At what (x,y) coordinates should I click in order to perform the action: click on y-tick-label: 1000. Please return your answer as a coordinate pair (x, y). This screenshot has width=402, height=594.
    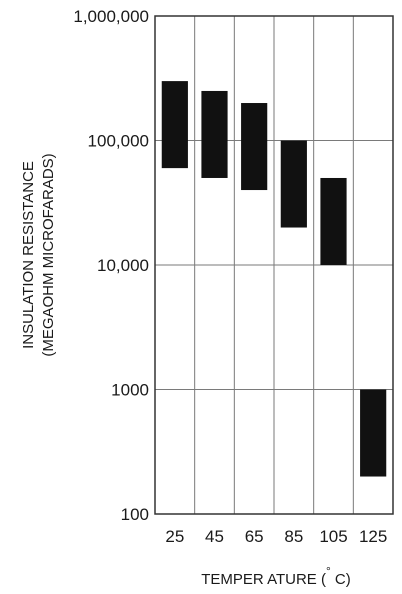
    Looking at the image, I should click on (130, 390).